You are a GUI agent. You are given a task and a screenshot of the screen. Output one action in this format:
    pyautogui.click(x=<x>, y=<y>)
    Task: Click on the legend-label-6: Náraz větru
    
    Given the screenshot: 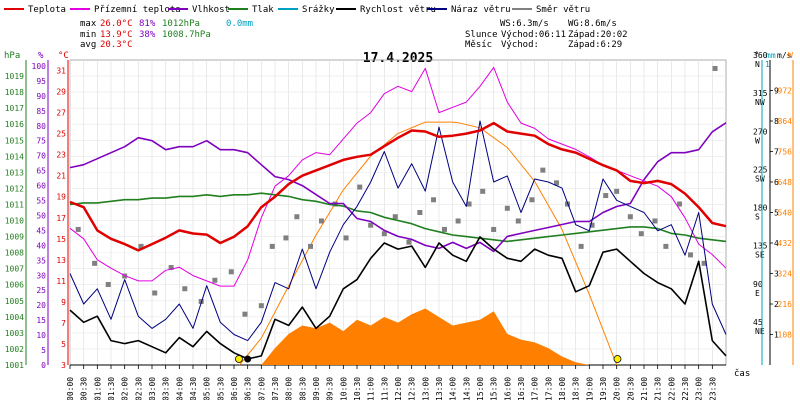 What is the action you would take?
    pyautogui.click(x=481, y=10)
    